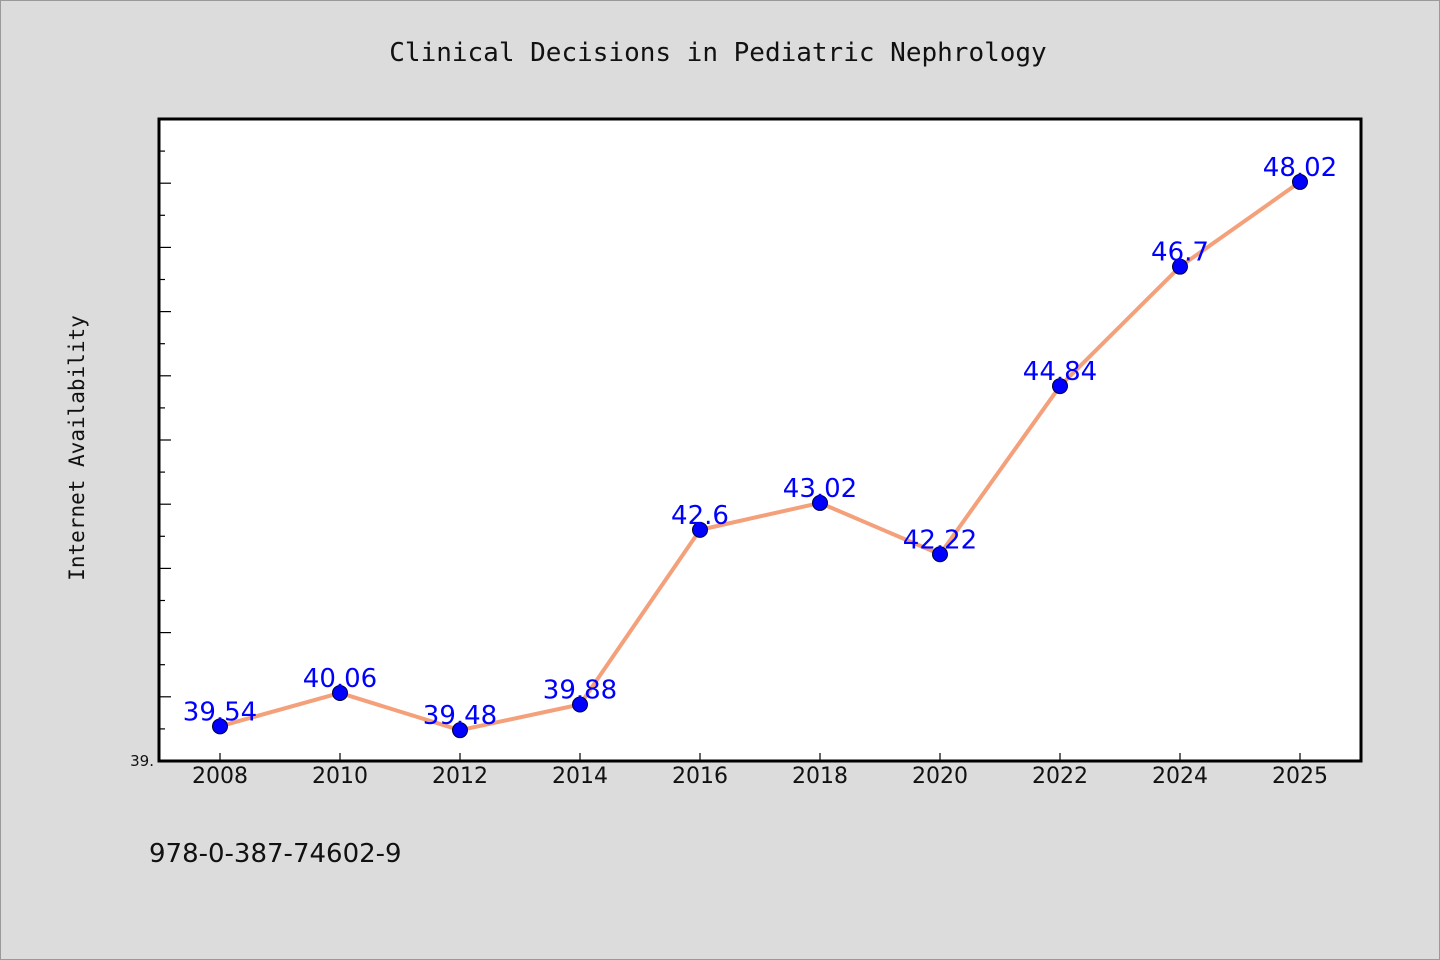 This screenshot has width=1440, height=960. Describe the element at coordinates (580, 691) in the screenshot. I see `data-label: 39.88` at that location.